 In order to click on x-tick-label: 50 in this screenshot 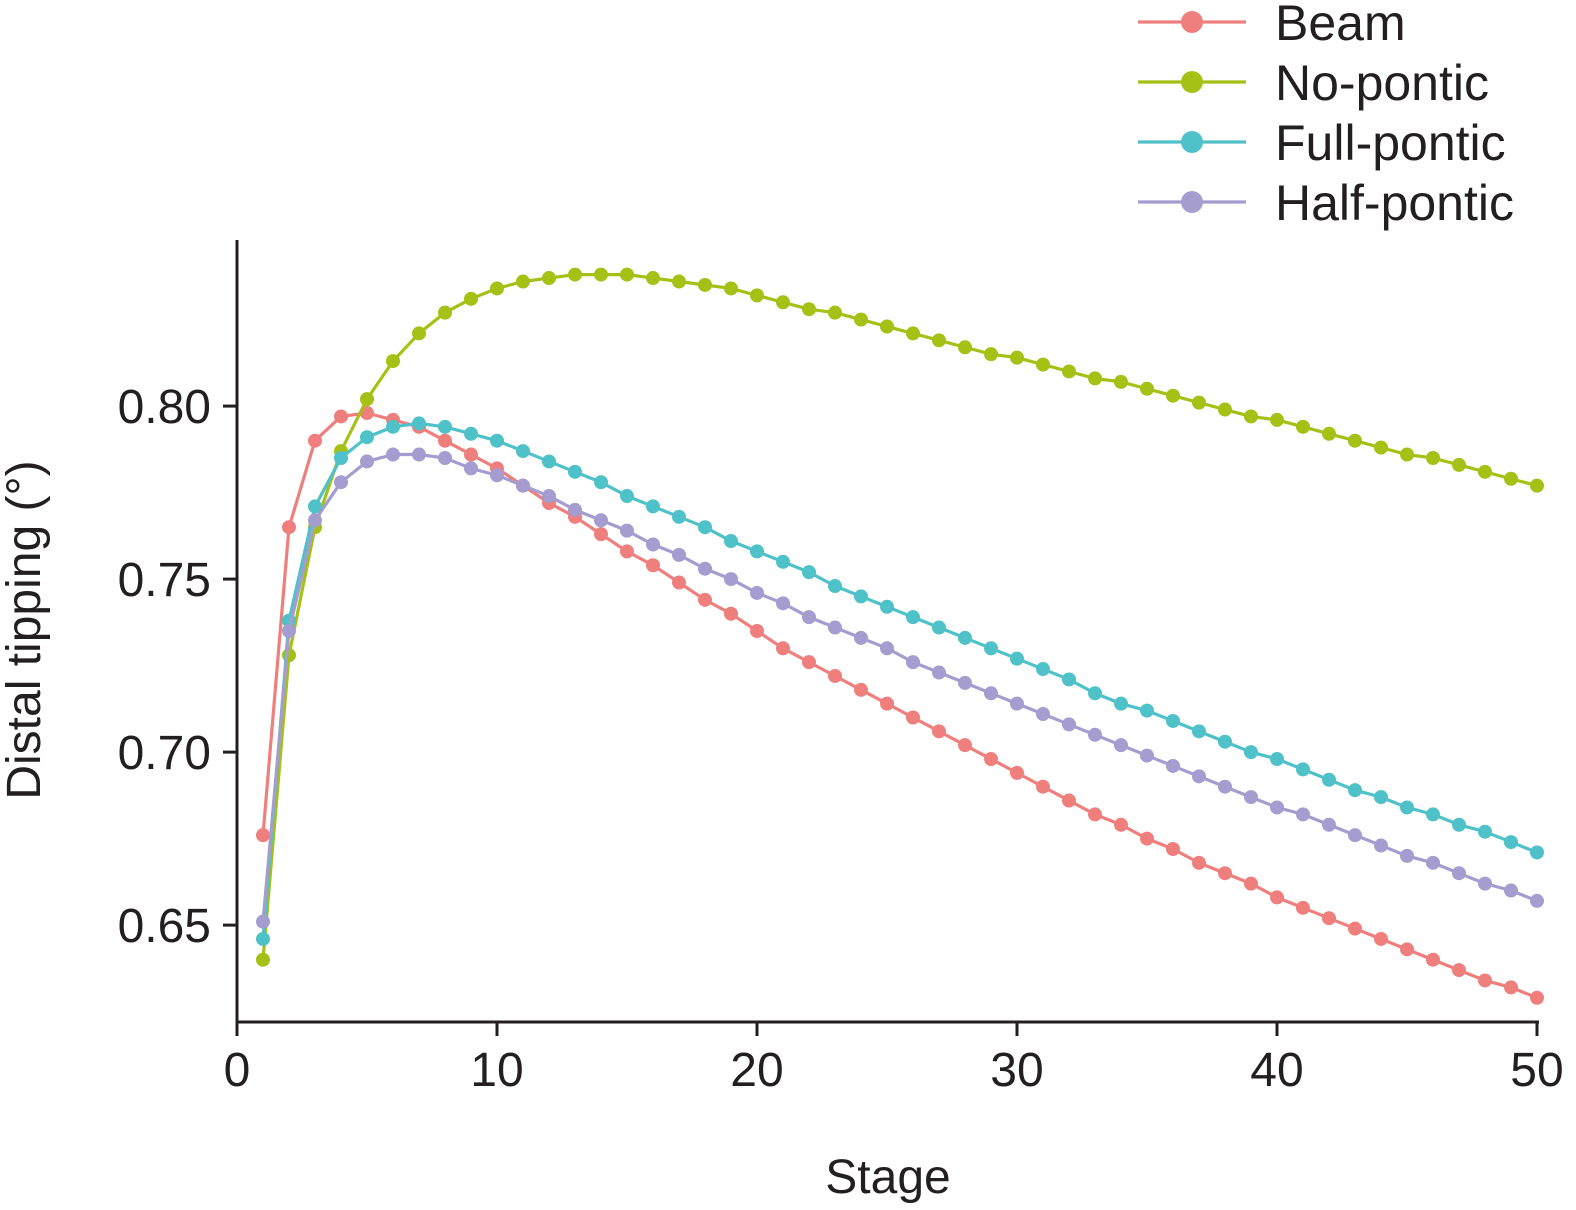, I will do `click(1536, 1070)`.